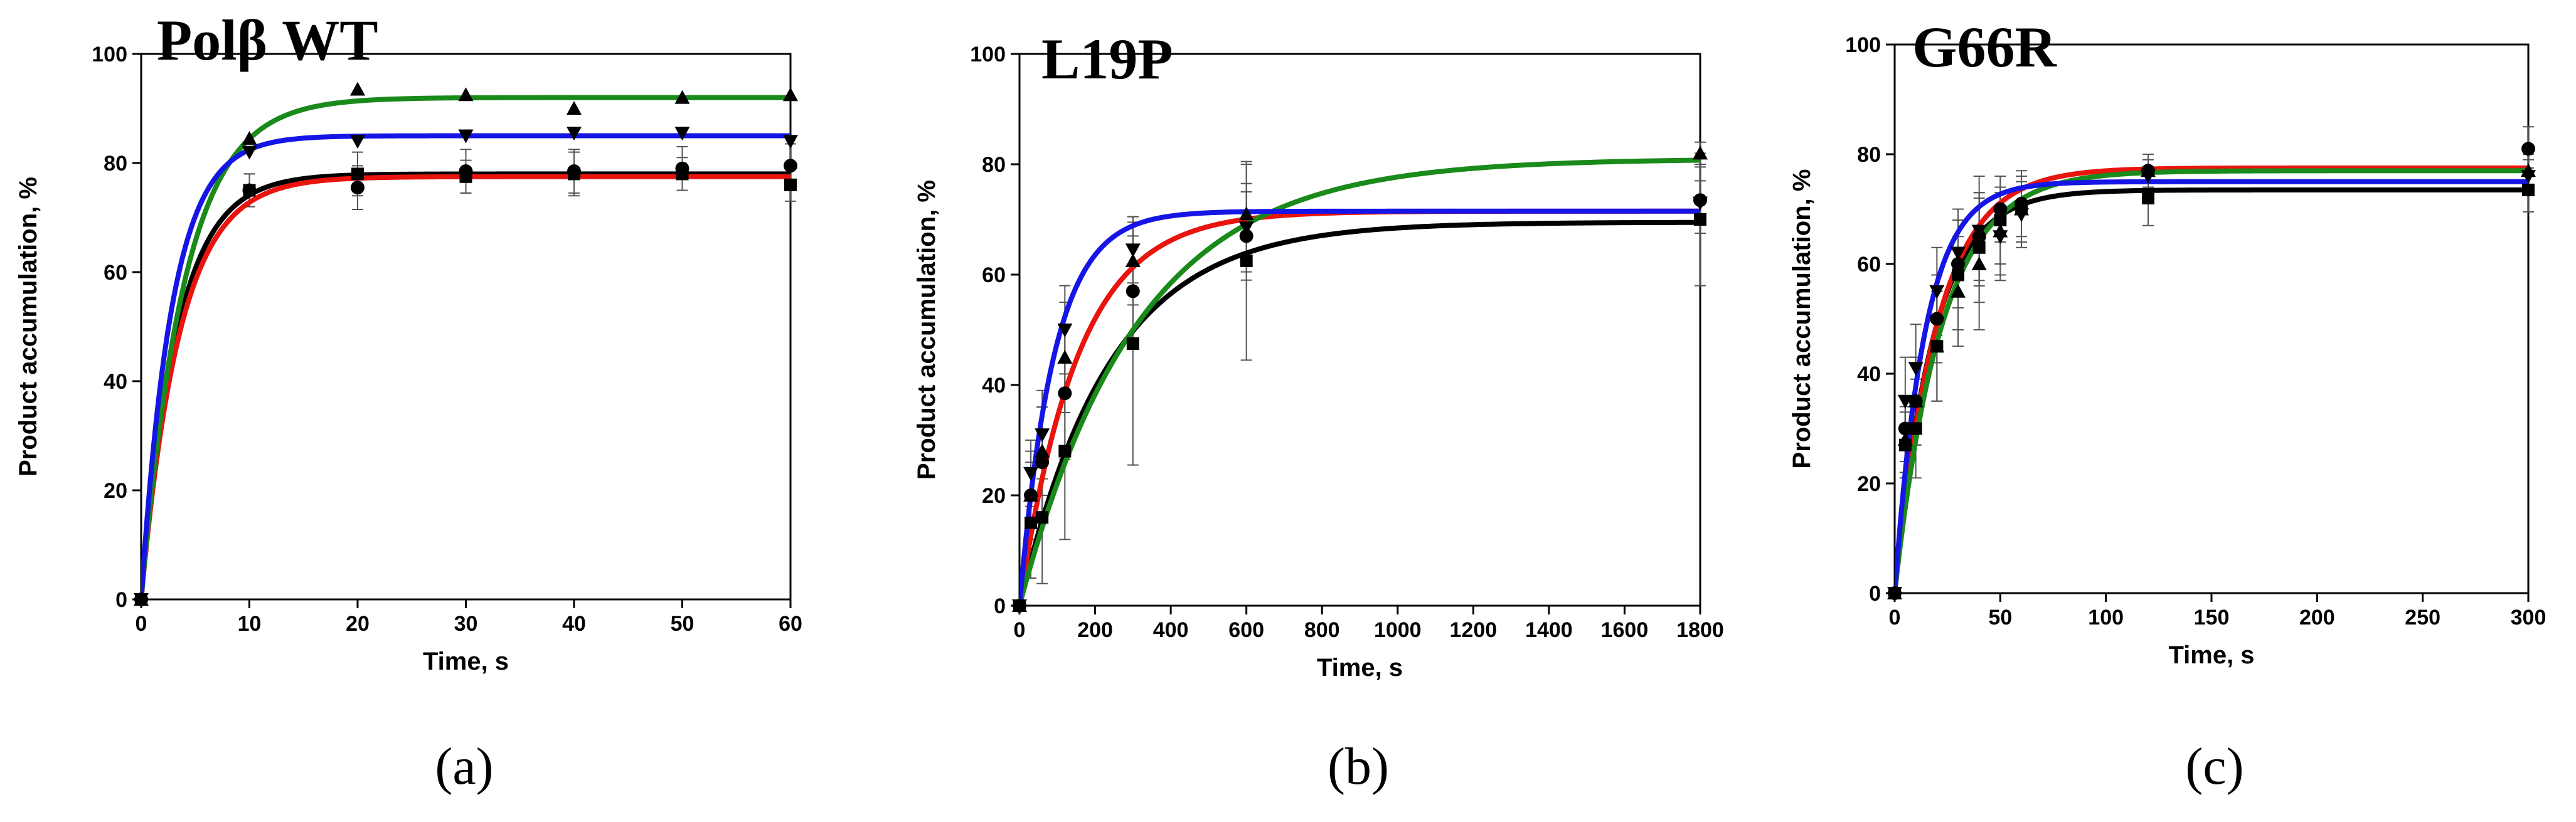 Image resolution: width=2576 pixels, height=822 pixels. What do you see at coordinates (1625, 630) in the screenshot?
I see `x-tick-label: 1600` at bounding box center [1625, 630].